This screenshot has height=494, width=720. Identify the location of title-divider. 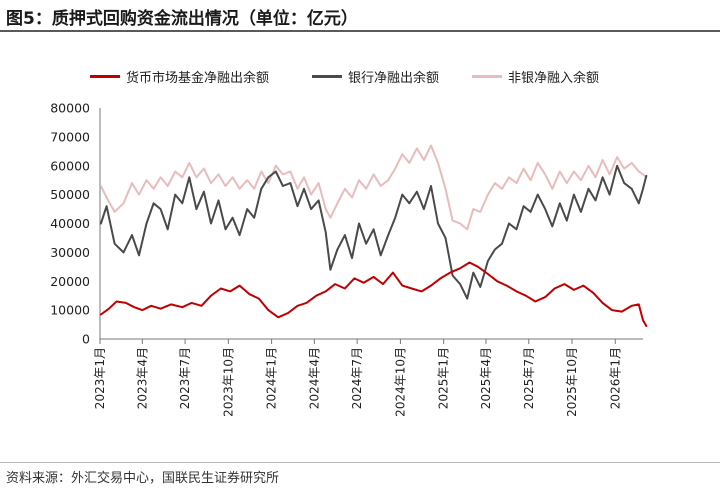
(360, 31).